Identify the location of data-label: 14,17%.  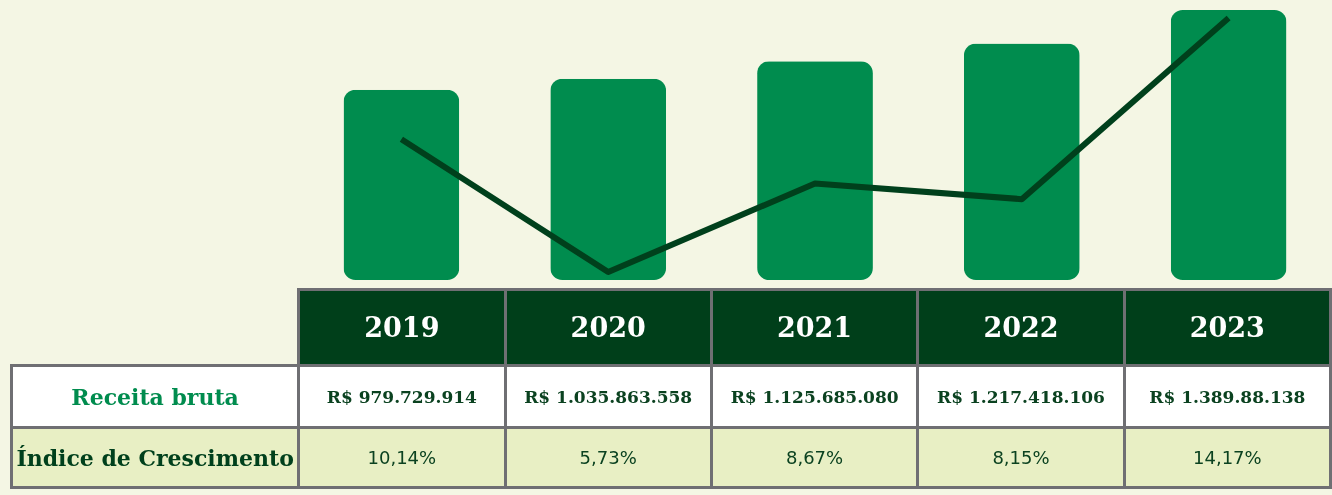
(1227, 457).